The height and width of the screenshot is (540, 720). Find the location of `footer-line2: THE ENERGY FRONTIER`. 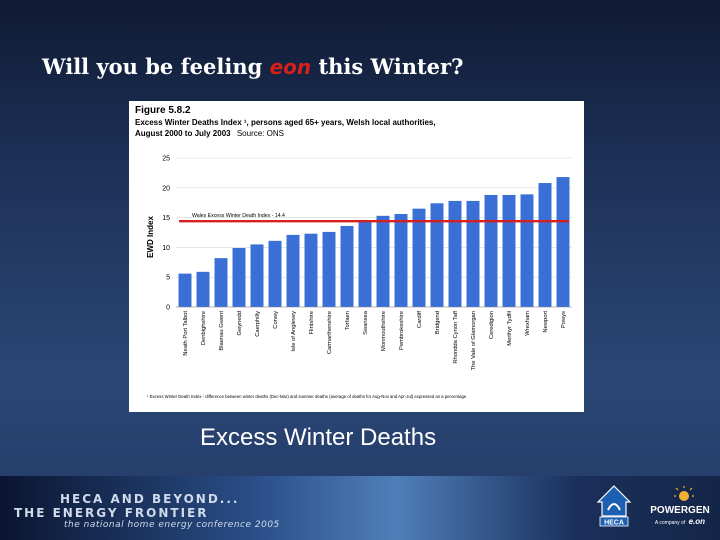

footer-line2: THE ENERGY FRONTIER is located at coordinates (111, 513).